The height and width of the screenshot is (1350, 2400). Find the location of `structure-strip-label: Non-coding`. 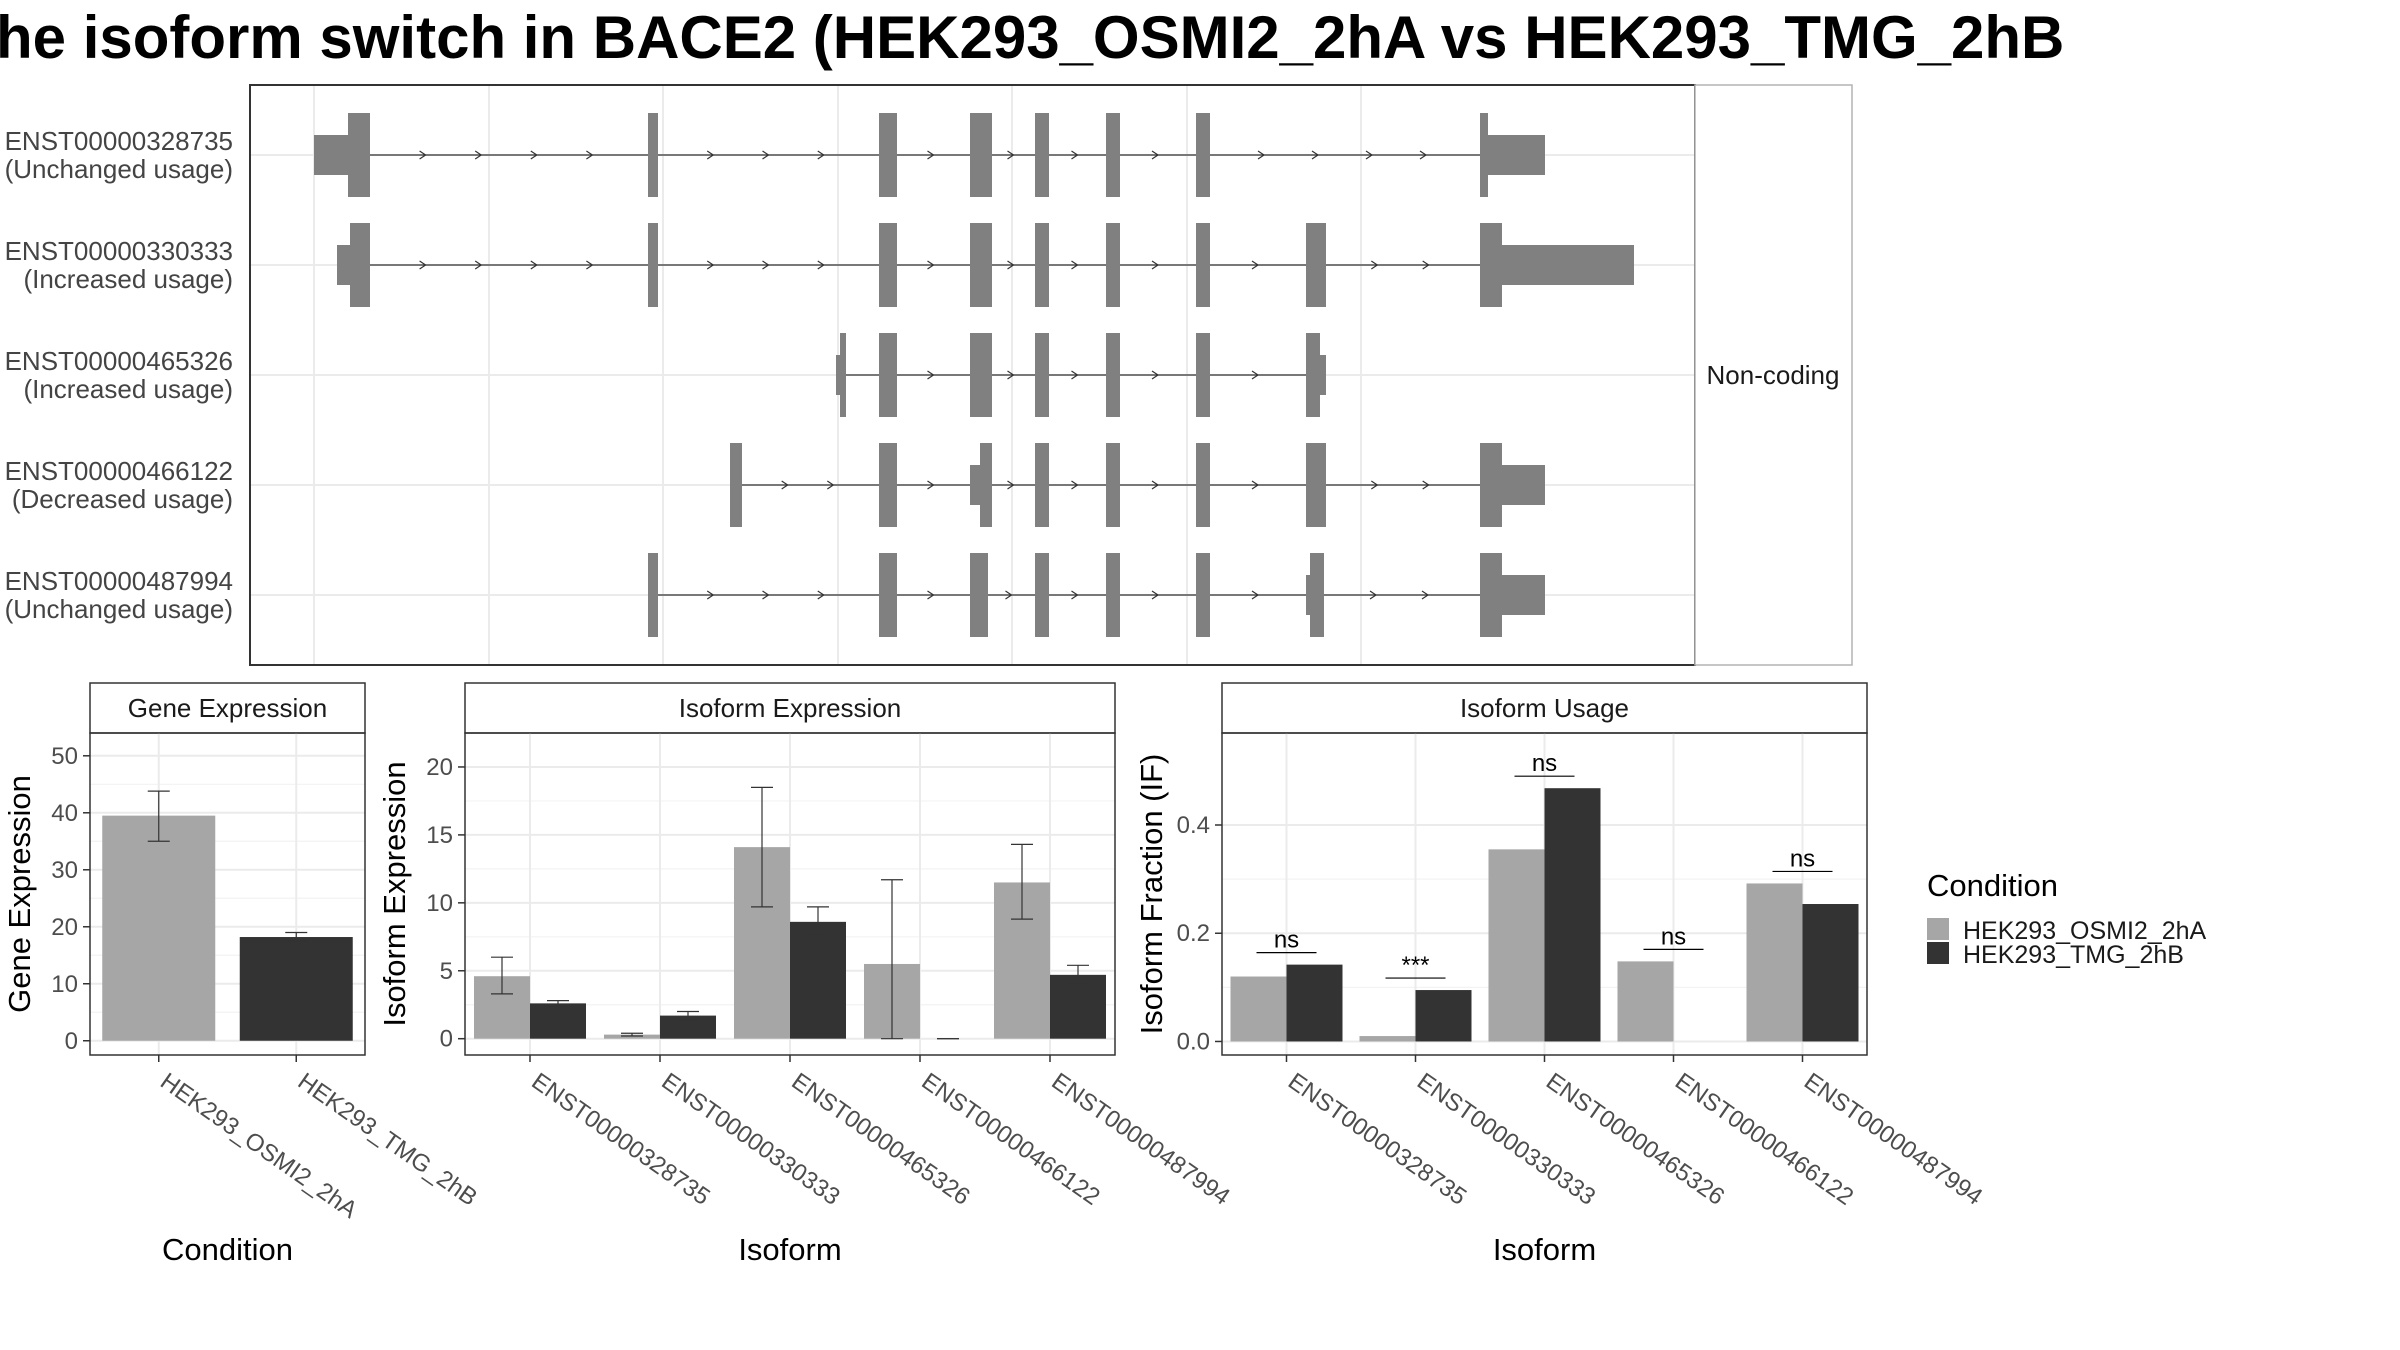

structure-strip-label: Non-coding is located at coordinates (1773, 375).